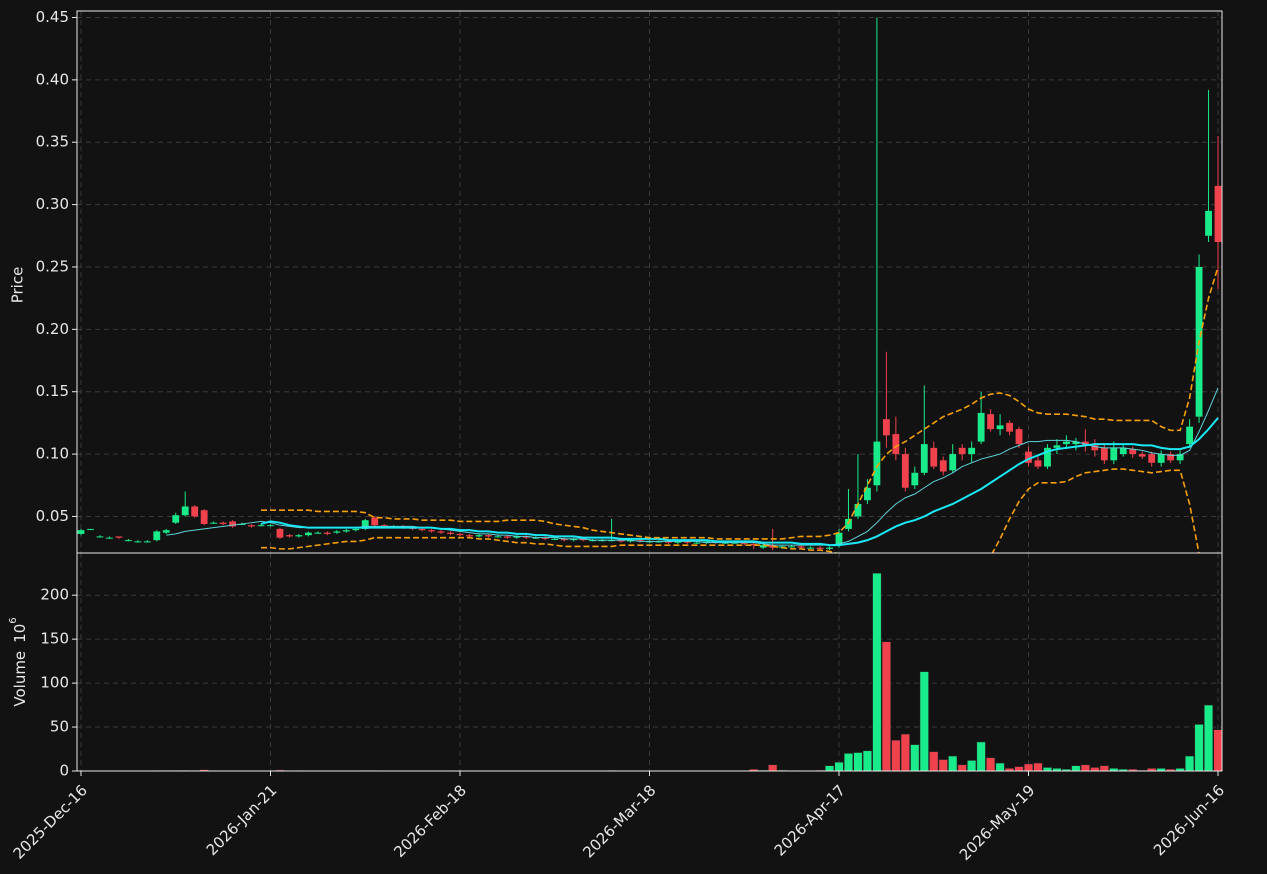 Image resolution: width=1267 pixels, height=874 pixels. What do you see at coordinates (52, 391) in the screenshot?
I see `y-tick-label: 0.15` at bounding box center [52, 391].